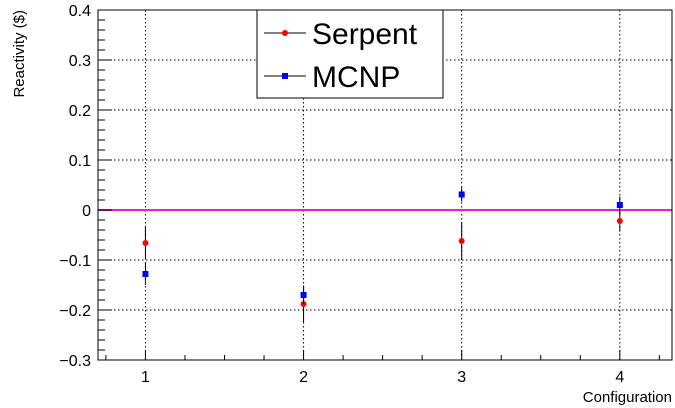 The width and height of the screenshot is (675, 408). Describe the element at coordinates (627, 397) in the screenshot. I see `x-axis-title: Configuration` at that location.